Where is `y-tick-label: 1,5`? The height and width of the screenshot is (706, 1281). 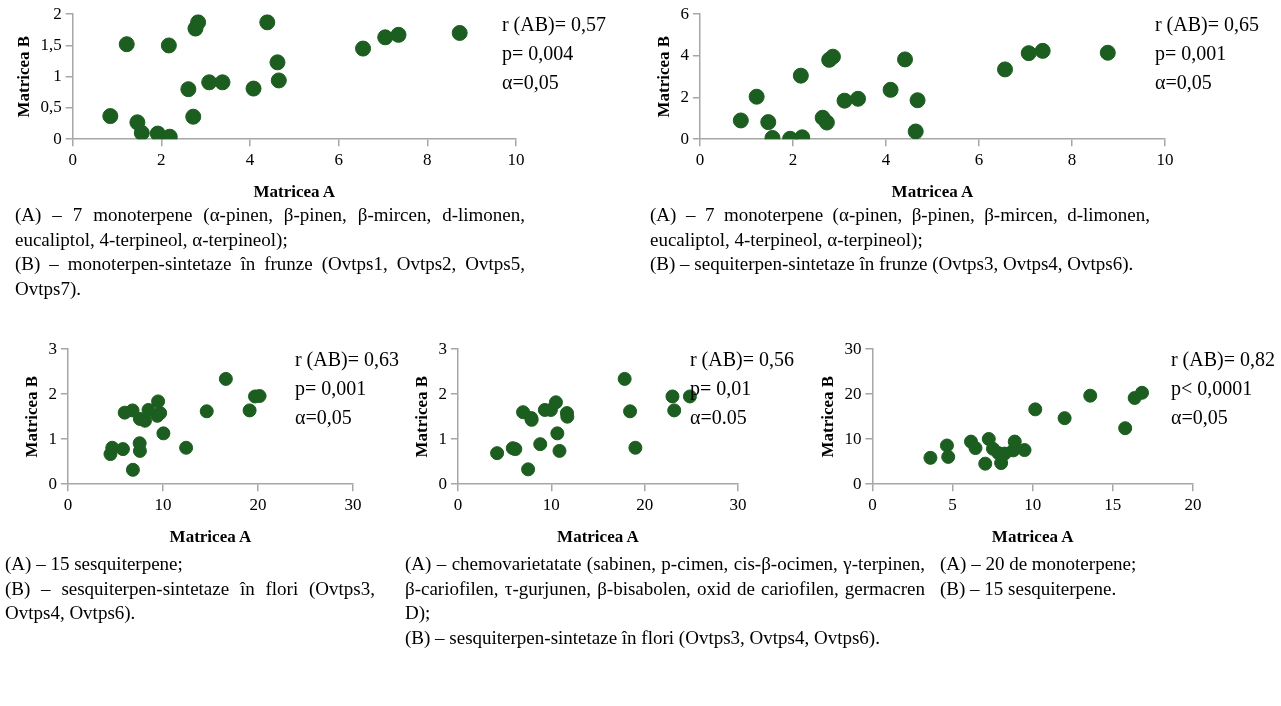 y-tick-label: 1,5 is located at coordinates (51, 44).